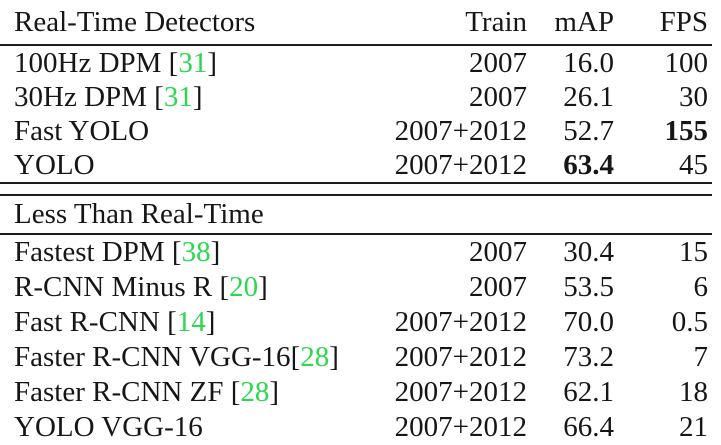 The width and height of the screenshot is (721, 445). I want to click on detector-name: YOLO VGG-16, so click(108, 427).